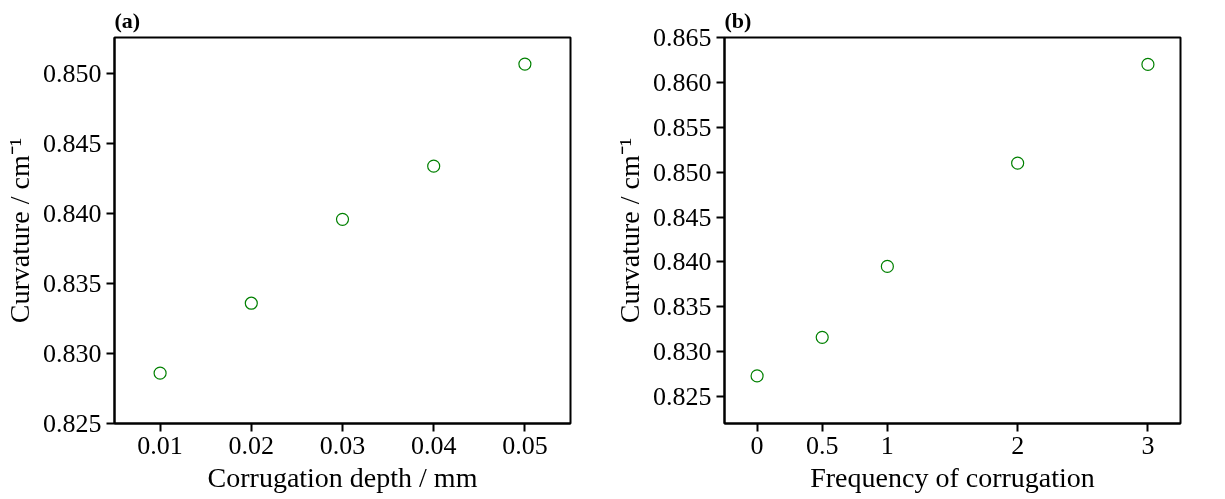 This screenshot has height=499, width=1225. Describe the element at coordinates (342, 445) in the screenshot. I see `x-tick-label: 0.03` at that location.